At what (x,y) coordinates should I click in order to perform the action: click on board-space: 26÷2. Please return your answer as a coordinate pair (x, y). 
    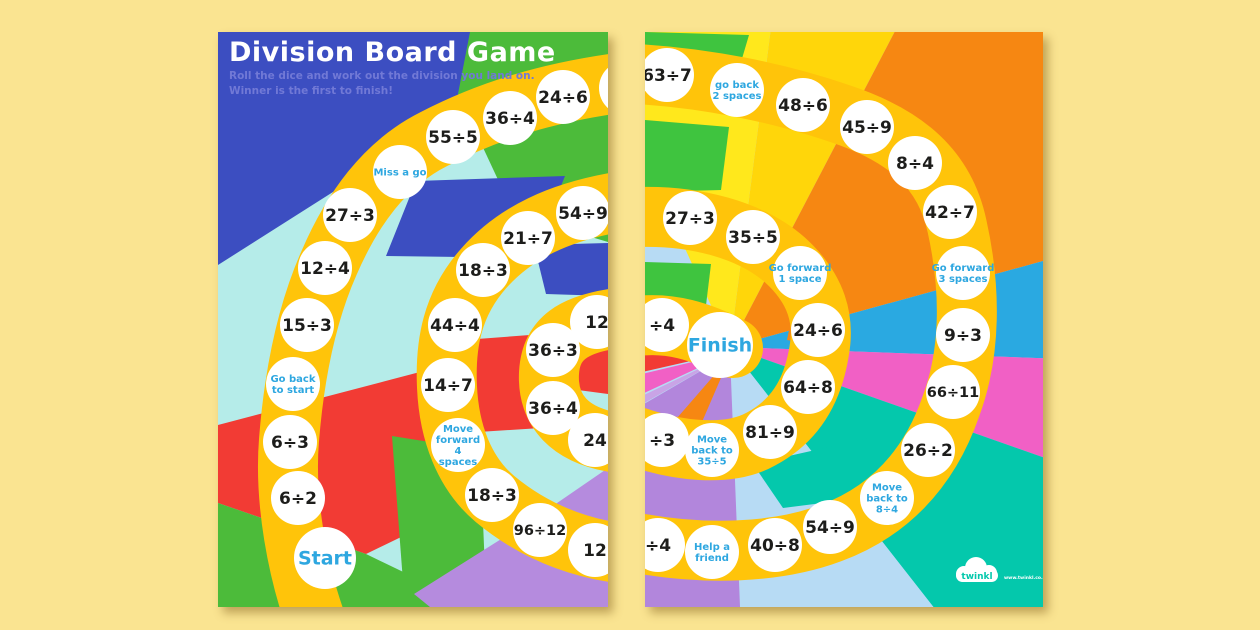
    Looking at the image, I should click on (928, 450).